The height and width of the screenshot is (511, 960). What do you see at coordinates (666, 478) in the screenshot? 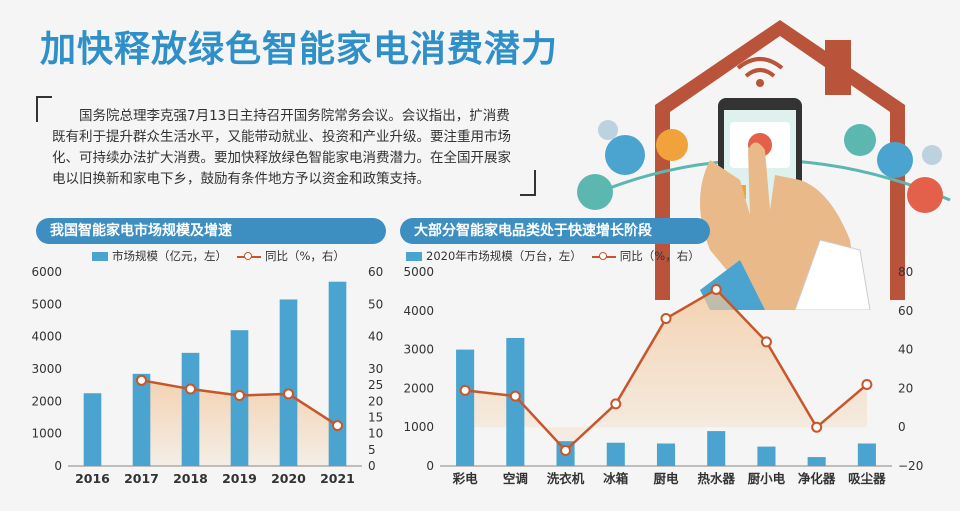
I see `chart2-category-label: 厨电` at bounding box center [666, 478].